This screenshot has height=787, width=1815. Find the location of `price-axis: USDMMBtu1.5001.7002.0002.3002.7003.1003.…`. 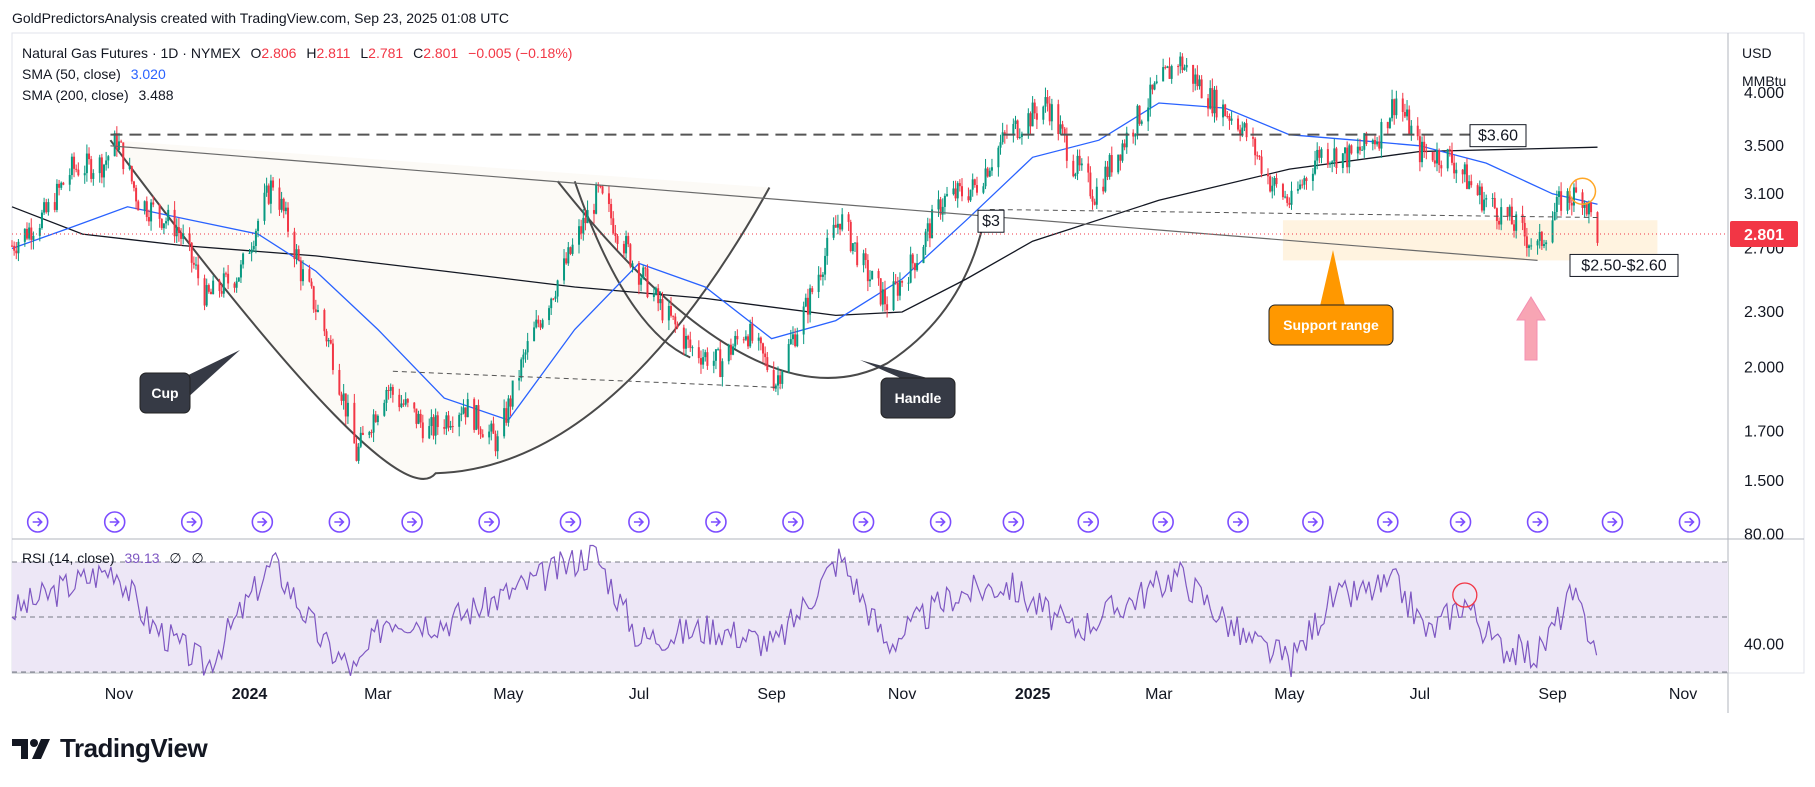

price-axis: USDMMBtu1.5001.7002.0002.3002.7003.1003.… is located at coordinates (1764, 349).